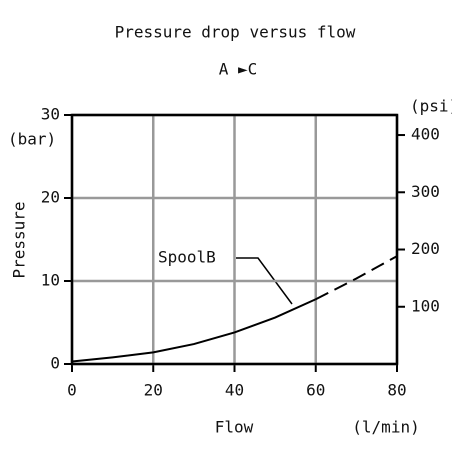 Image resolution: width=452 pixels, height=452 pixels. Describe the element at coordinates (19, 239) in the screenshot. I see `y-label: Pressure` at that location.